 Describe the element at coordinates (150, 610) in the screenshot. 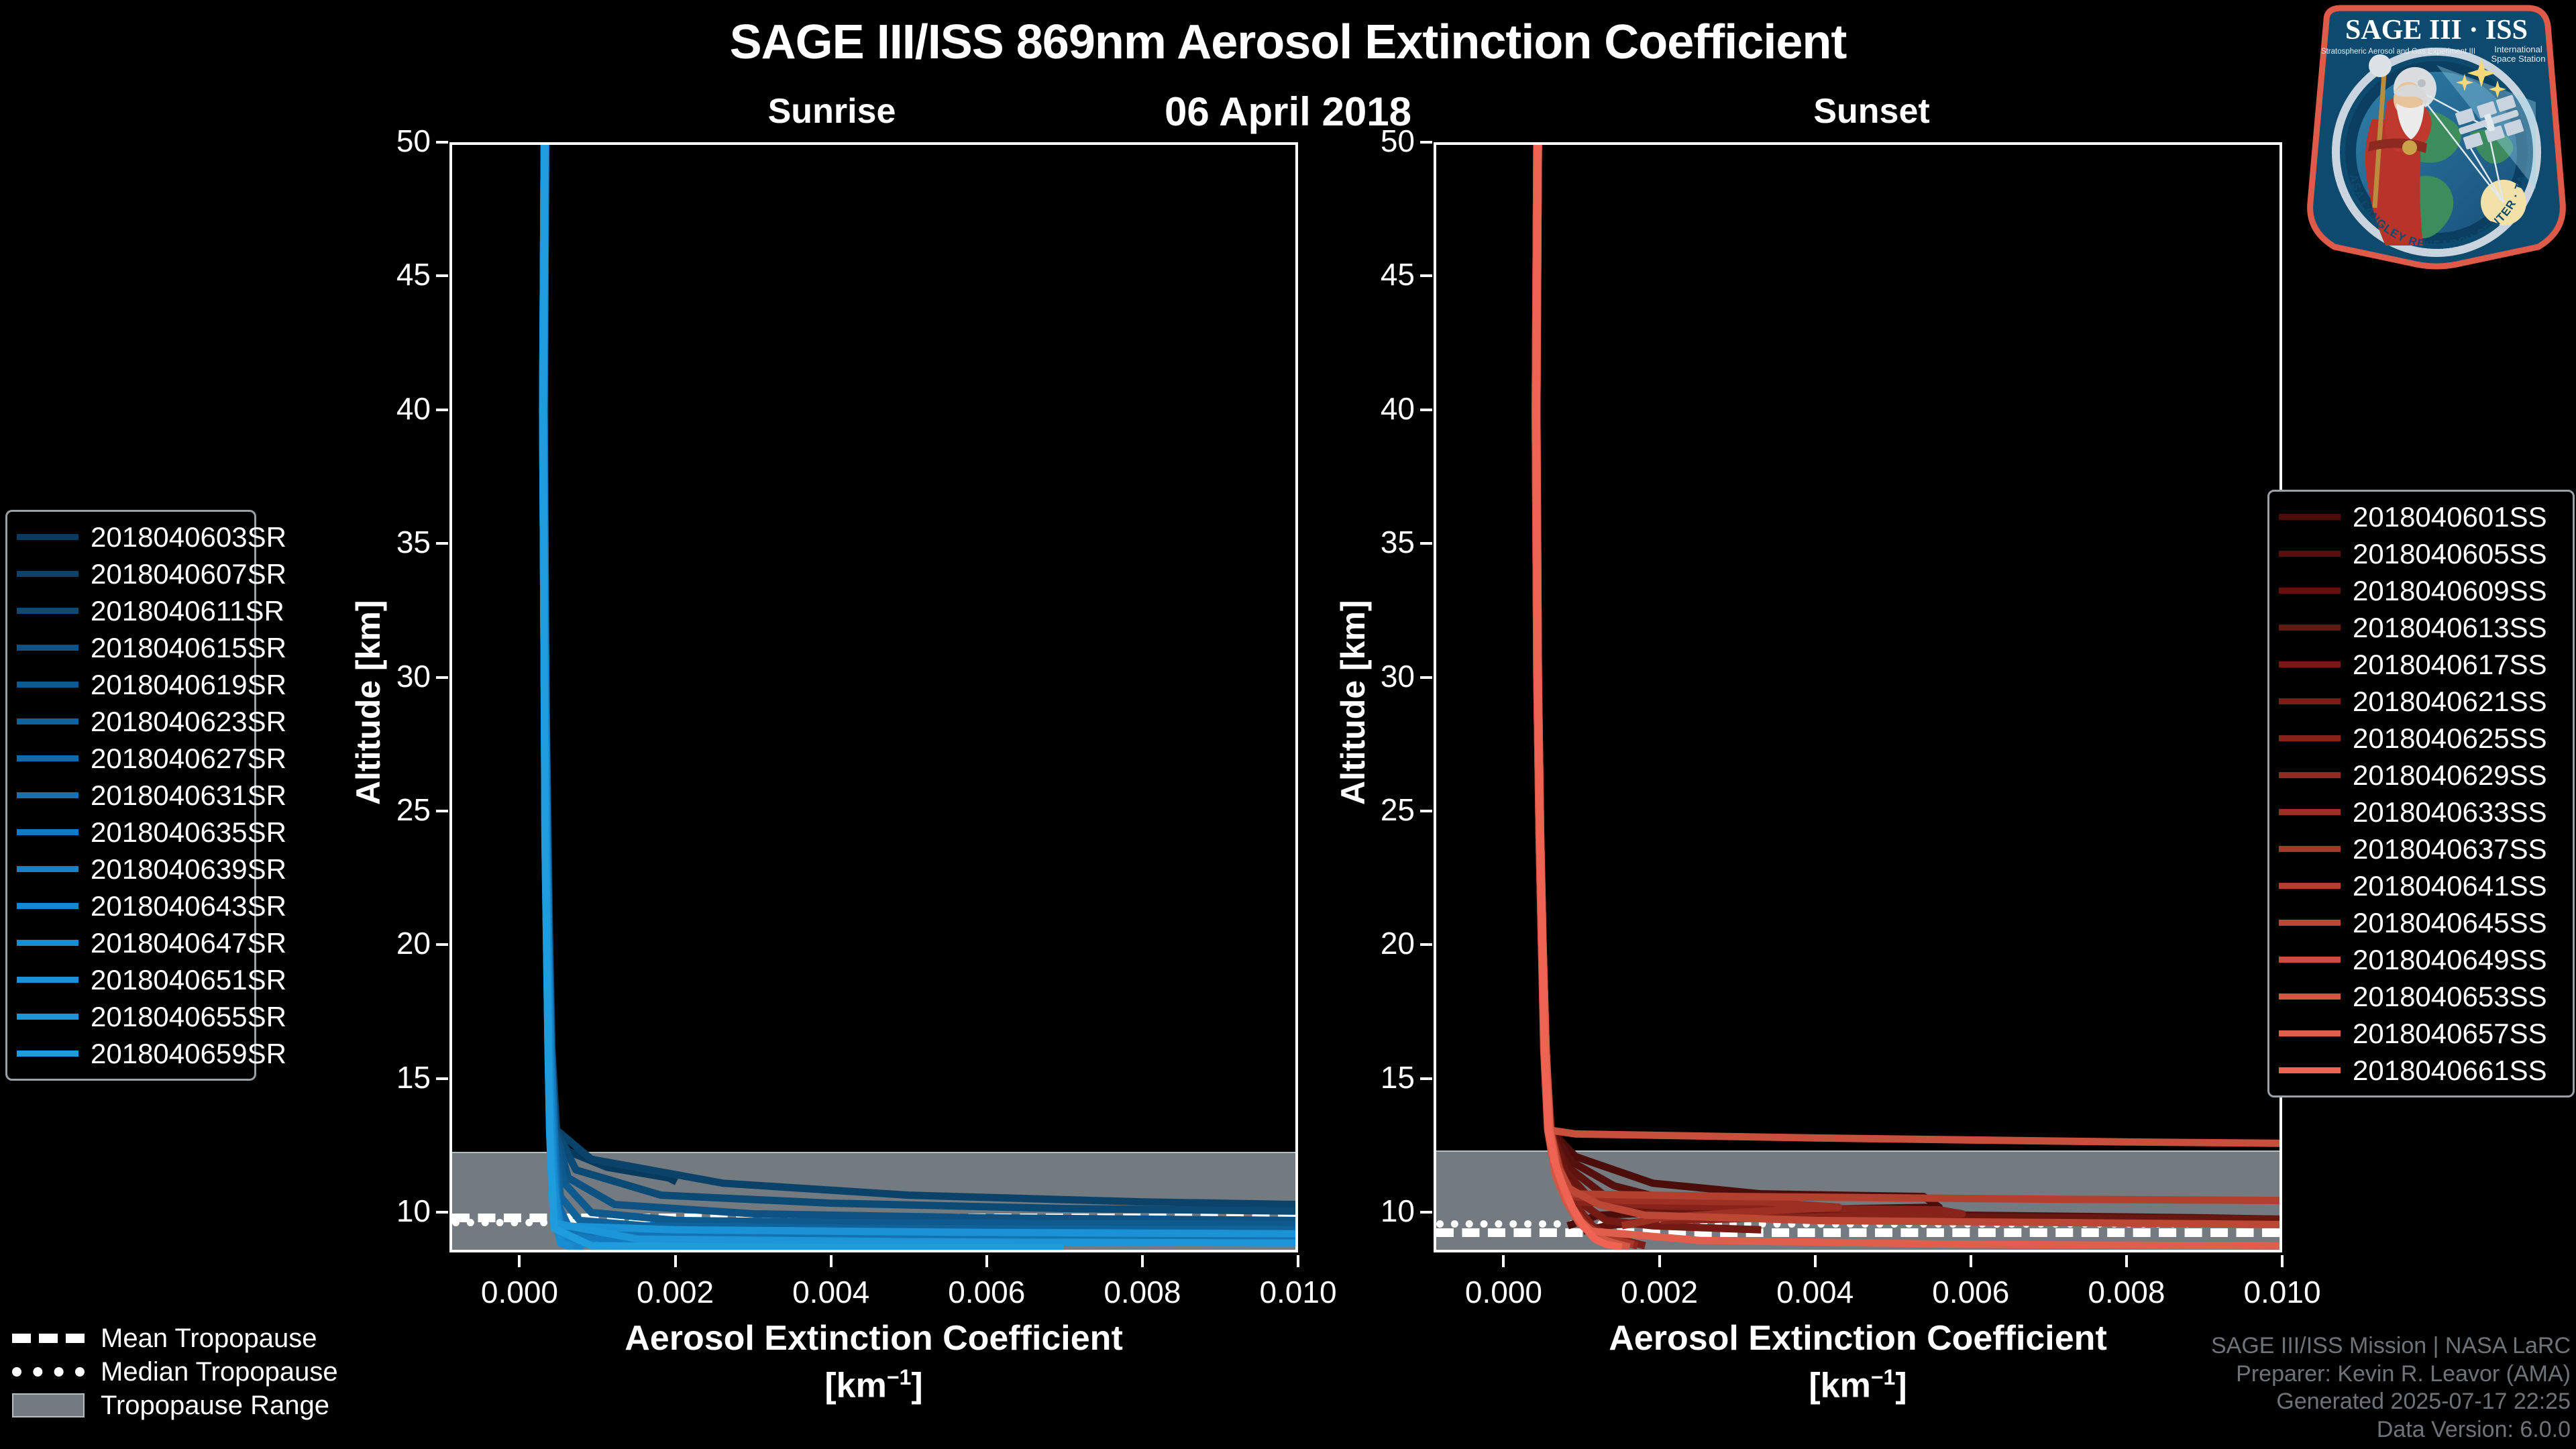

I see `legend-item-sunrise-item: 2018040611SR` at that location.